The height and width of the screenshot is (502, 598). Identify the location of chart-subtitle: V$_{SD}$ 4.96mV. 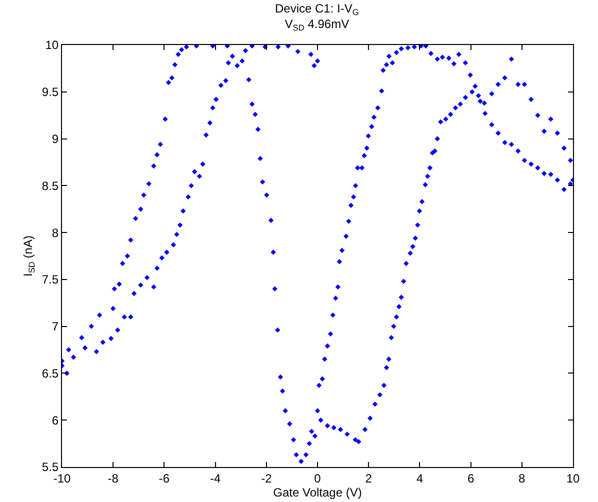
(317, 25).